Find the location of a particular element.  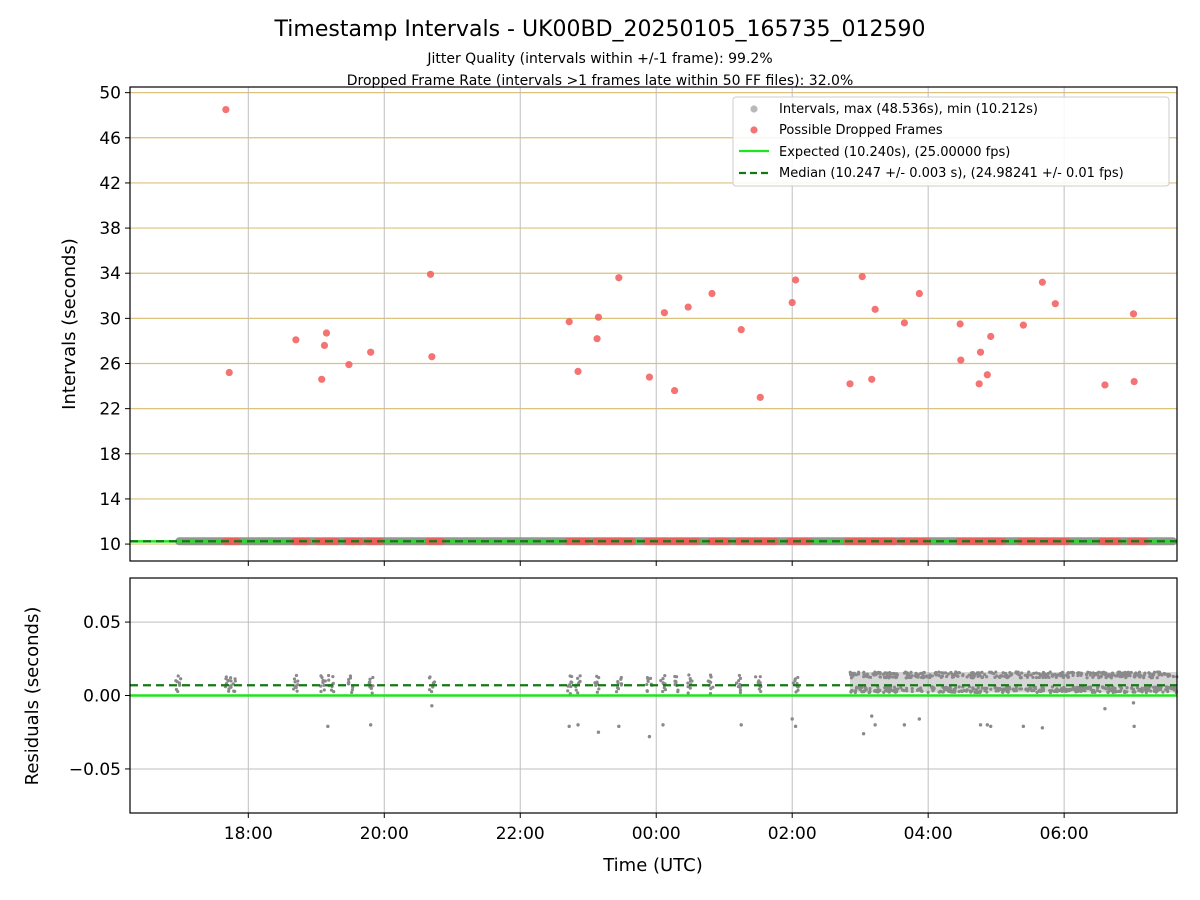

intervals-y-tick-label: 38 is located at coordinates (110, 229).